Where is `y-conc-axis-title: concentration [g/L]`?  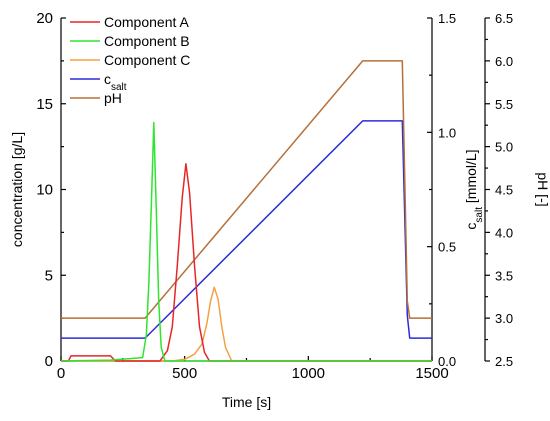 y-conc-axis-title: concentration [g/L] is located at coordinates (17, 189).